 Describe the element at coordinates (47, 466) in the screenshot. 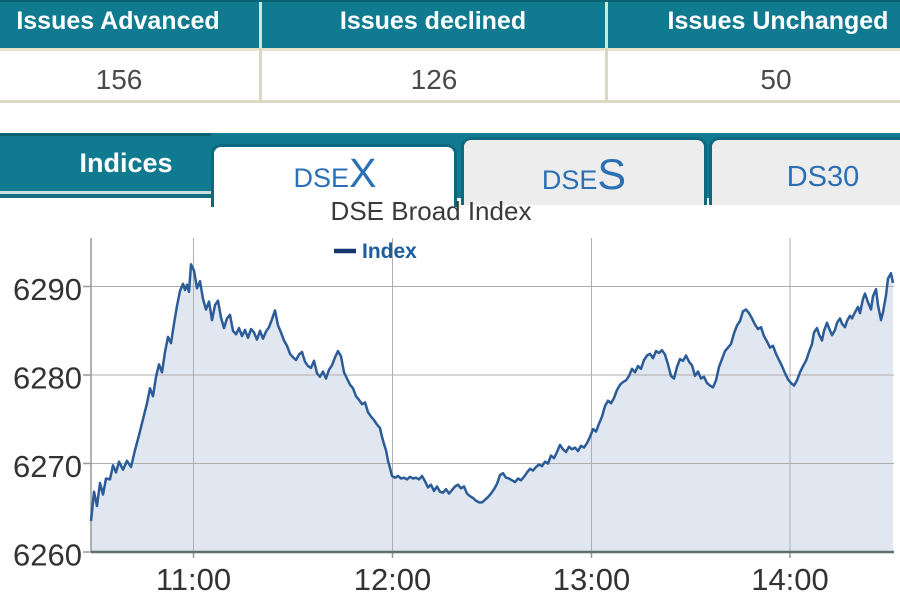

I see `svg-text: 6270` at that location.